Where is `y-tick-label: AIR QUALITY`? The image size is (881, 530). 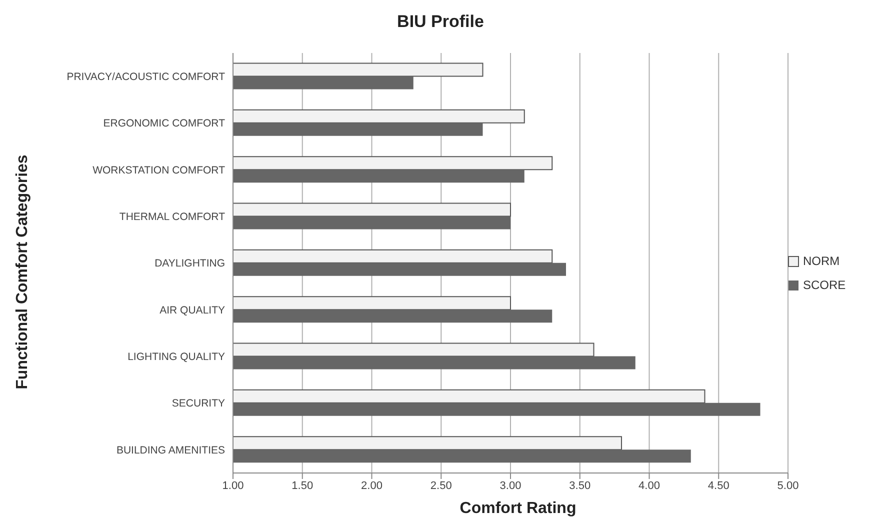 y-tick-label: AIR QUALITY is located at coordinates (192, 310).